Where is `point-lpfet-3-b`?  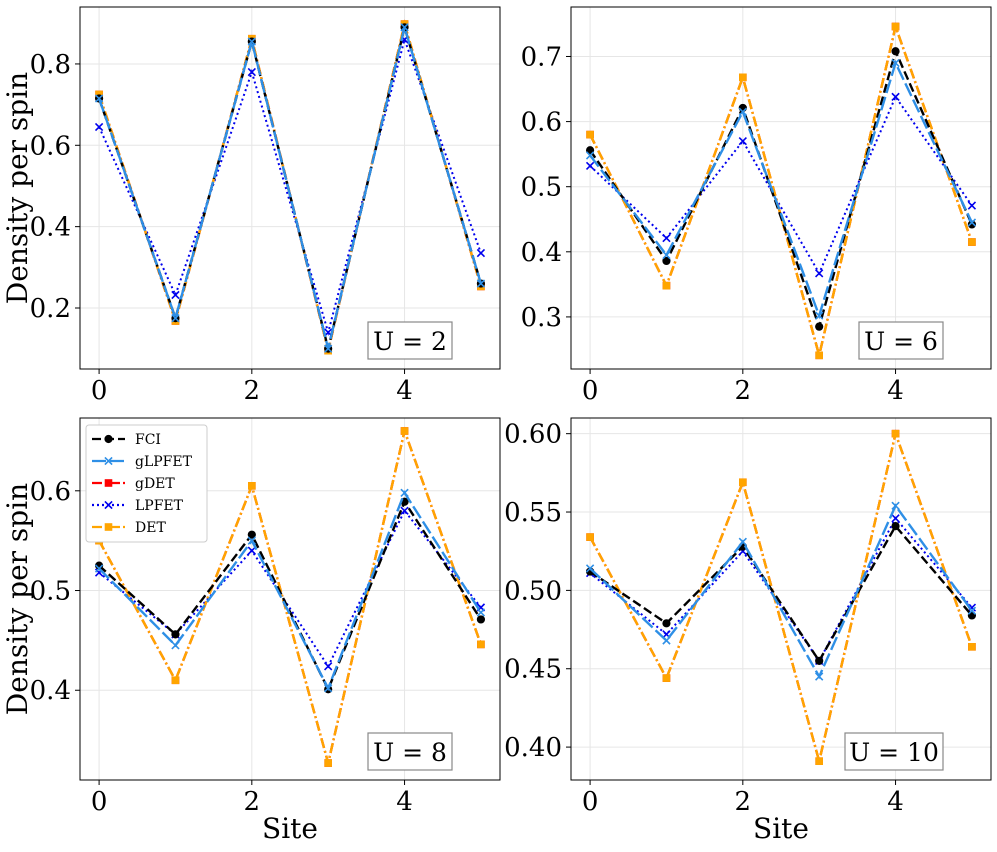
point-lpfet-3-b is located at coordinates (328, 666).